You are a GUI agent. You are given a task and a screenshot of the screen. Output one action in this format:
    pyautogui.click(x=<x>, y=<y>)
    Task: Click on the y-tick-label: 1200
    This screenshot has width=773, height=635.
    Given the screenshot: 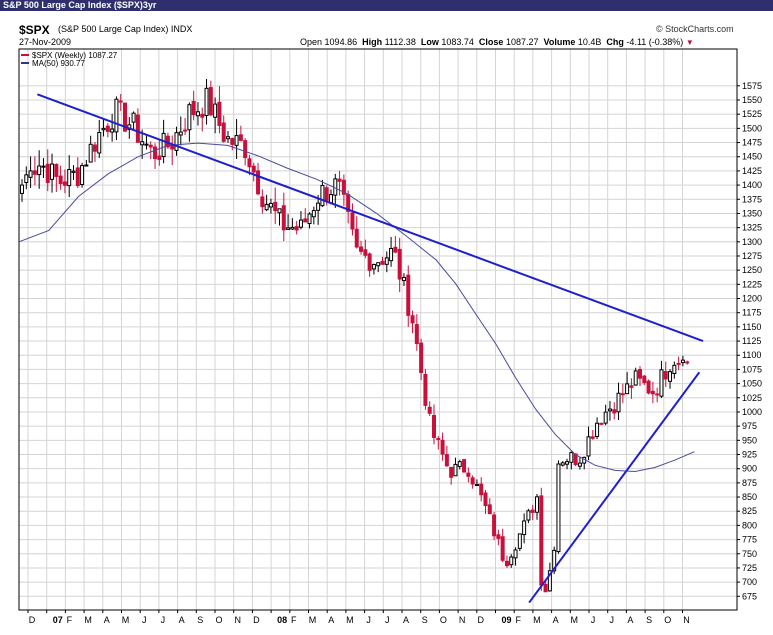 What is the action you would take?
    pyautogui.click(x=752, y=299)
    